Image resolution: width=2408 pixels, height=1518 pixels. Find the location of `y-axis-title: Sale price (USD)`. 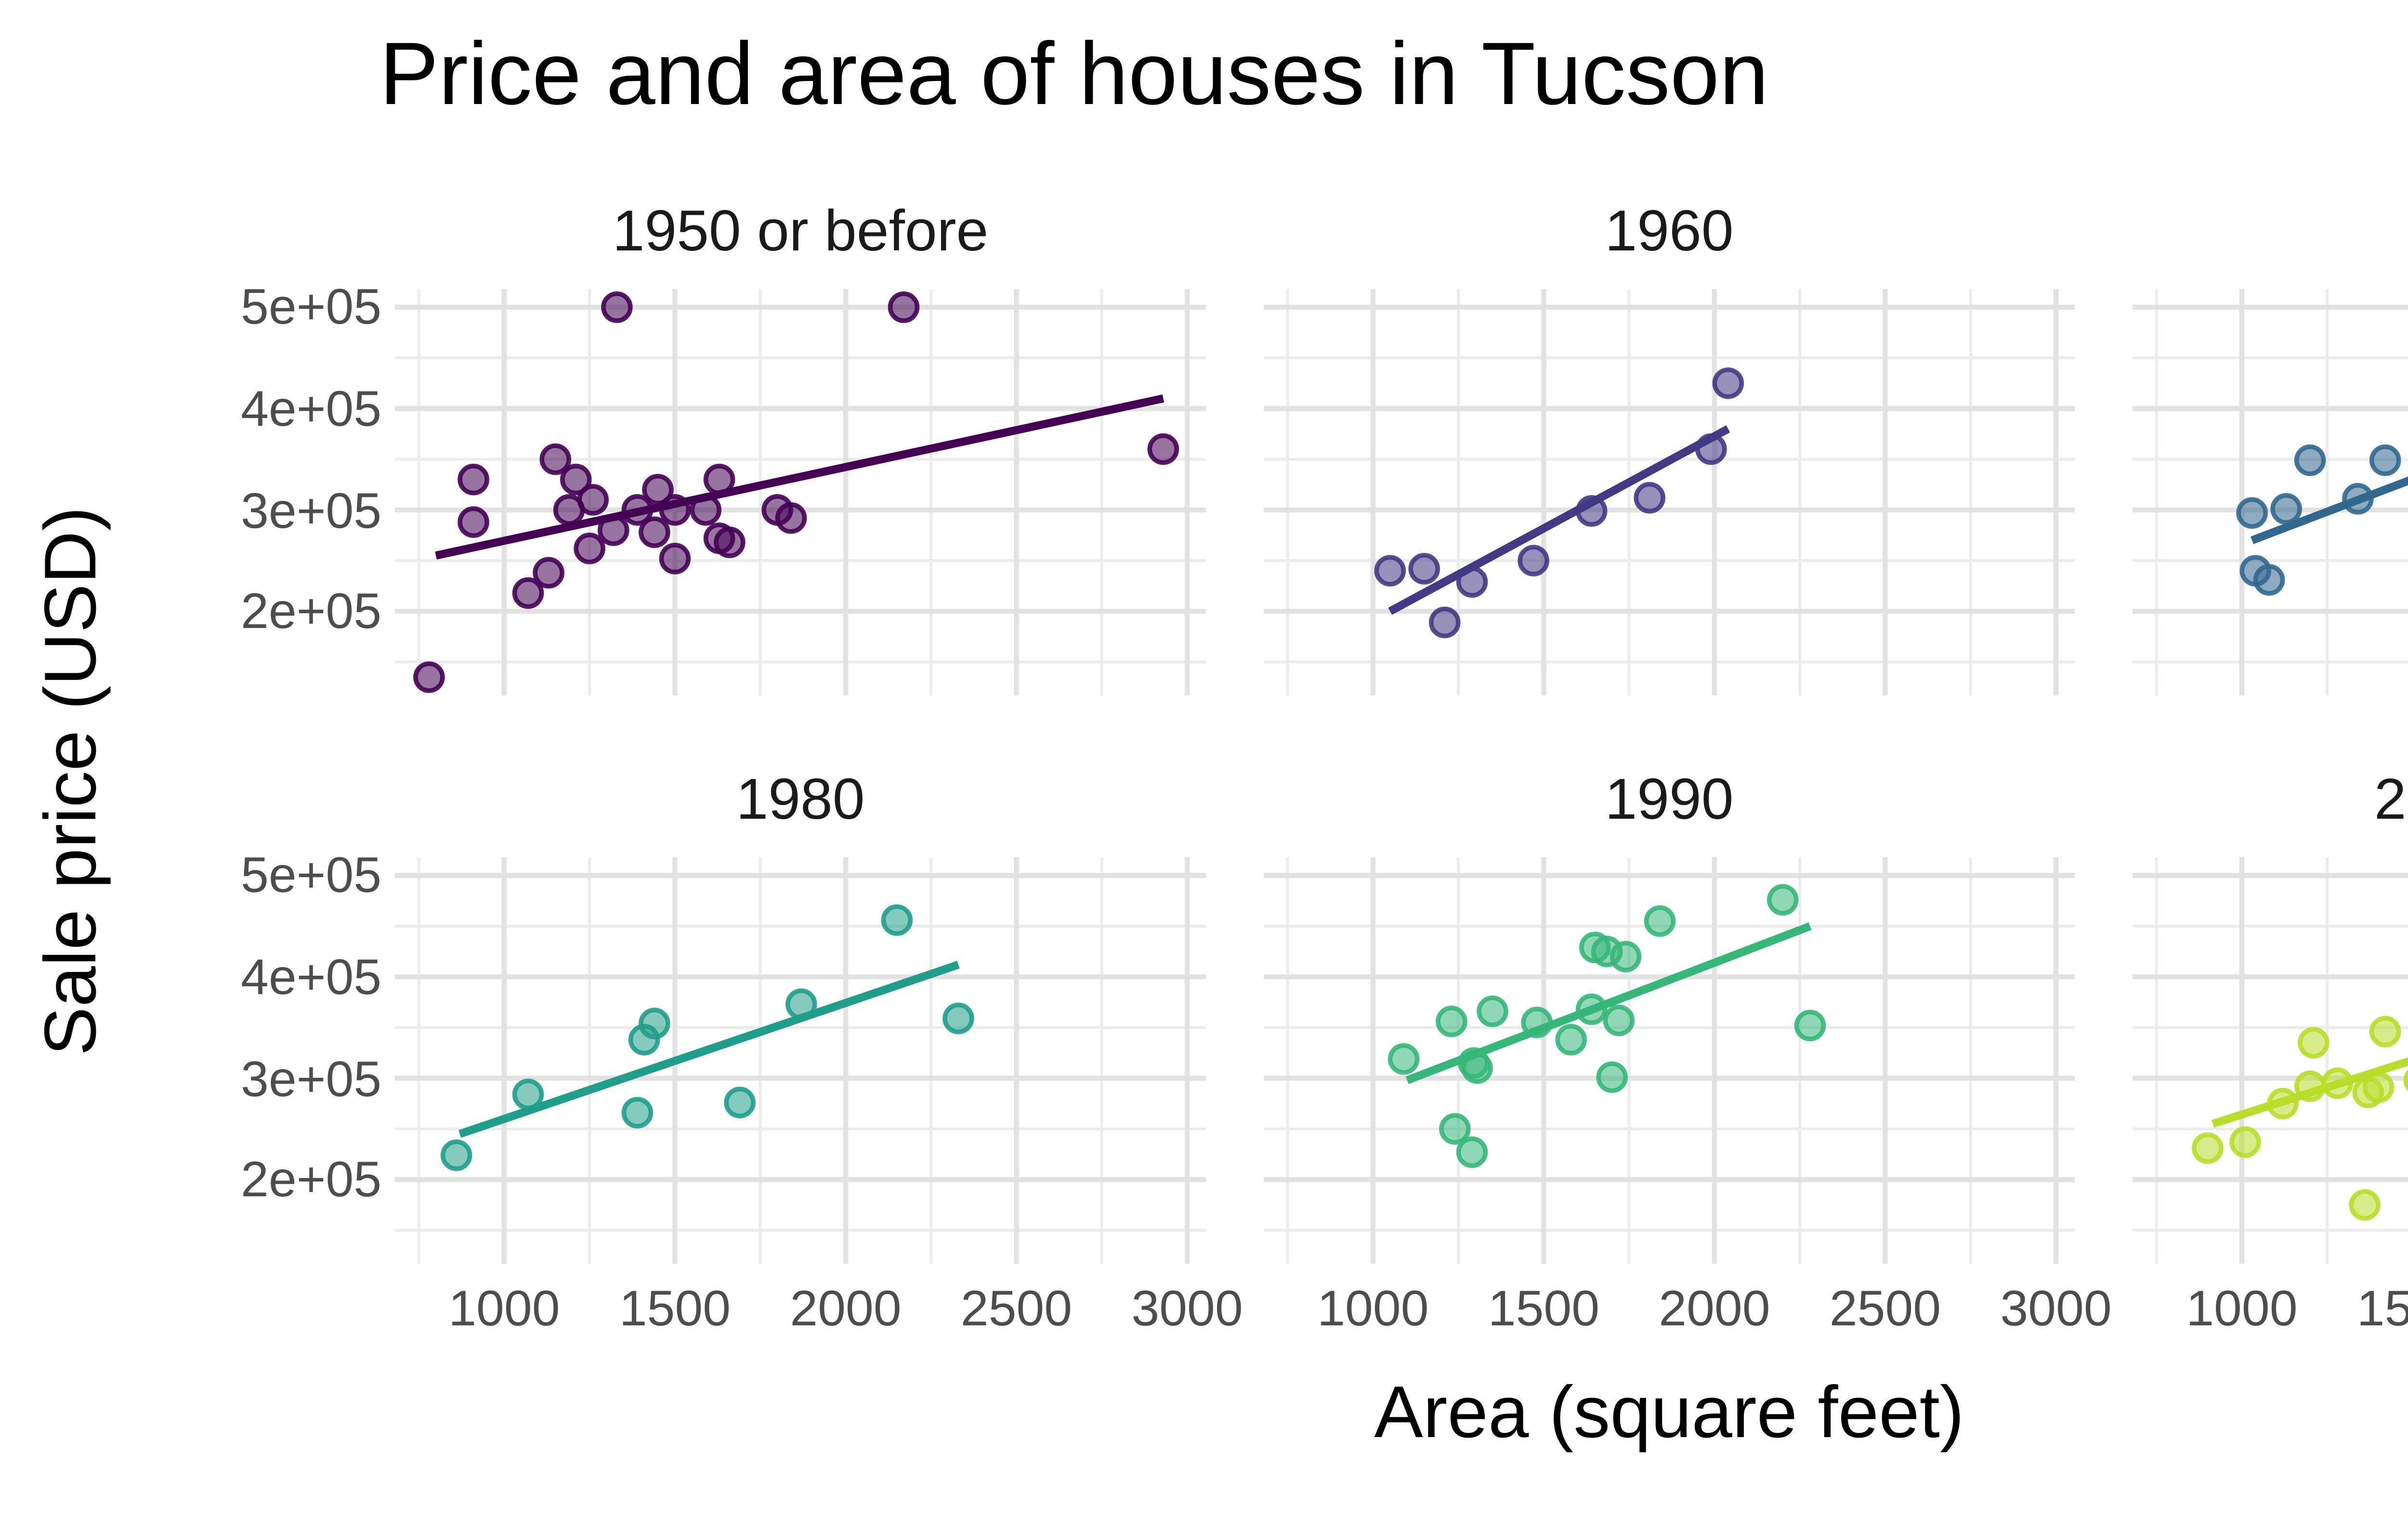

y-axis-title: Sale price (USD) is located at coordinates (72, 781).